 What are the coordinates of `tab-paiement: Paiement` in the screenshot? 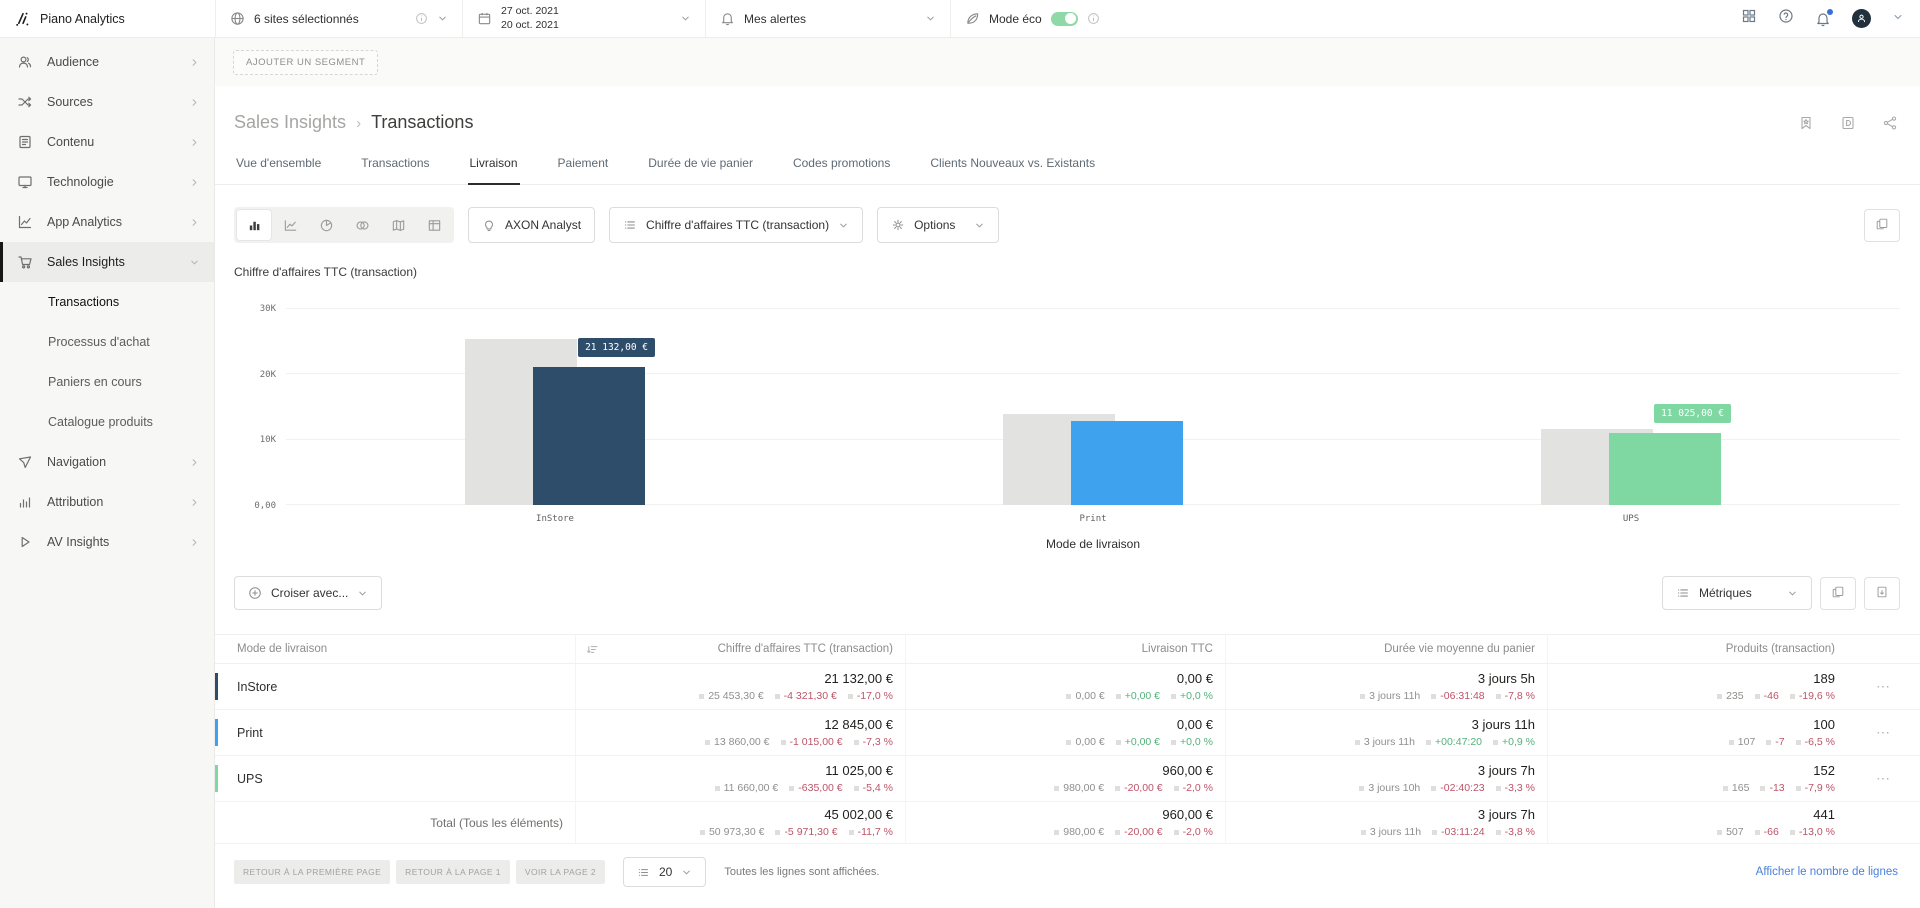 It's located at (583, 163).